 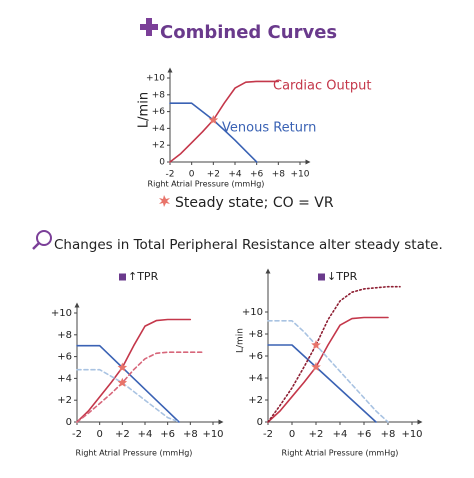 What do you see at coordinates (248, 32) in the screenshot?
I see `title: Combined Curves` at bounding box center [248, 32].